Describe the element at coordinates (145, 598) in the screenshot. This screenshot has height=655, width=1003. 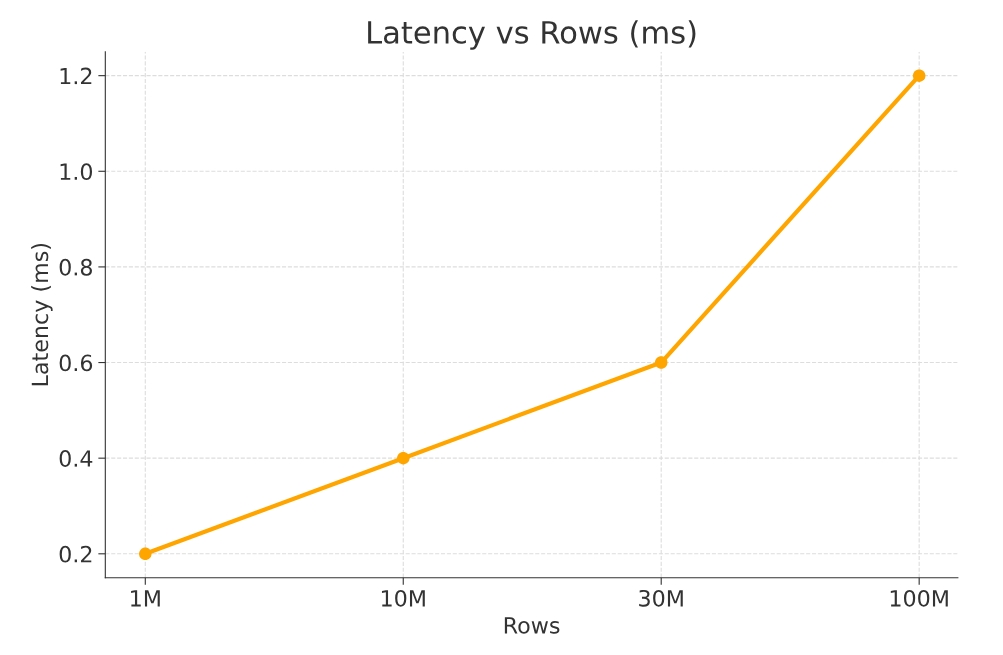
I see `x-tick-label: 1M` at that location.